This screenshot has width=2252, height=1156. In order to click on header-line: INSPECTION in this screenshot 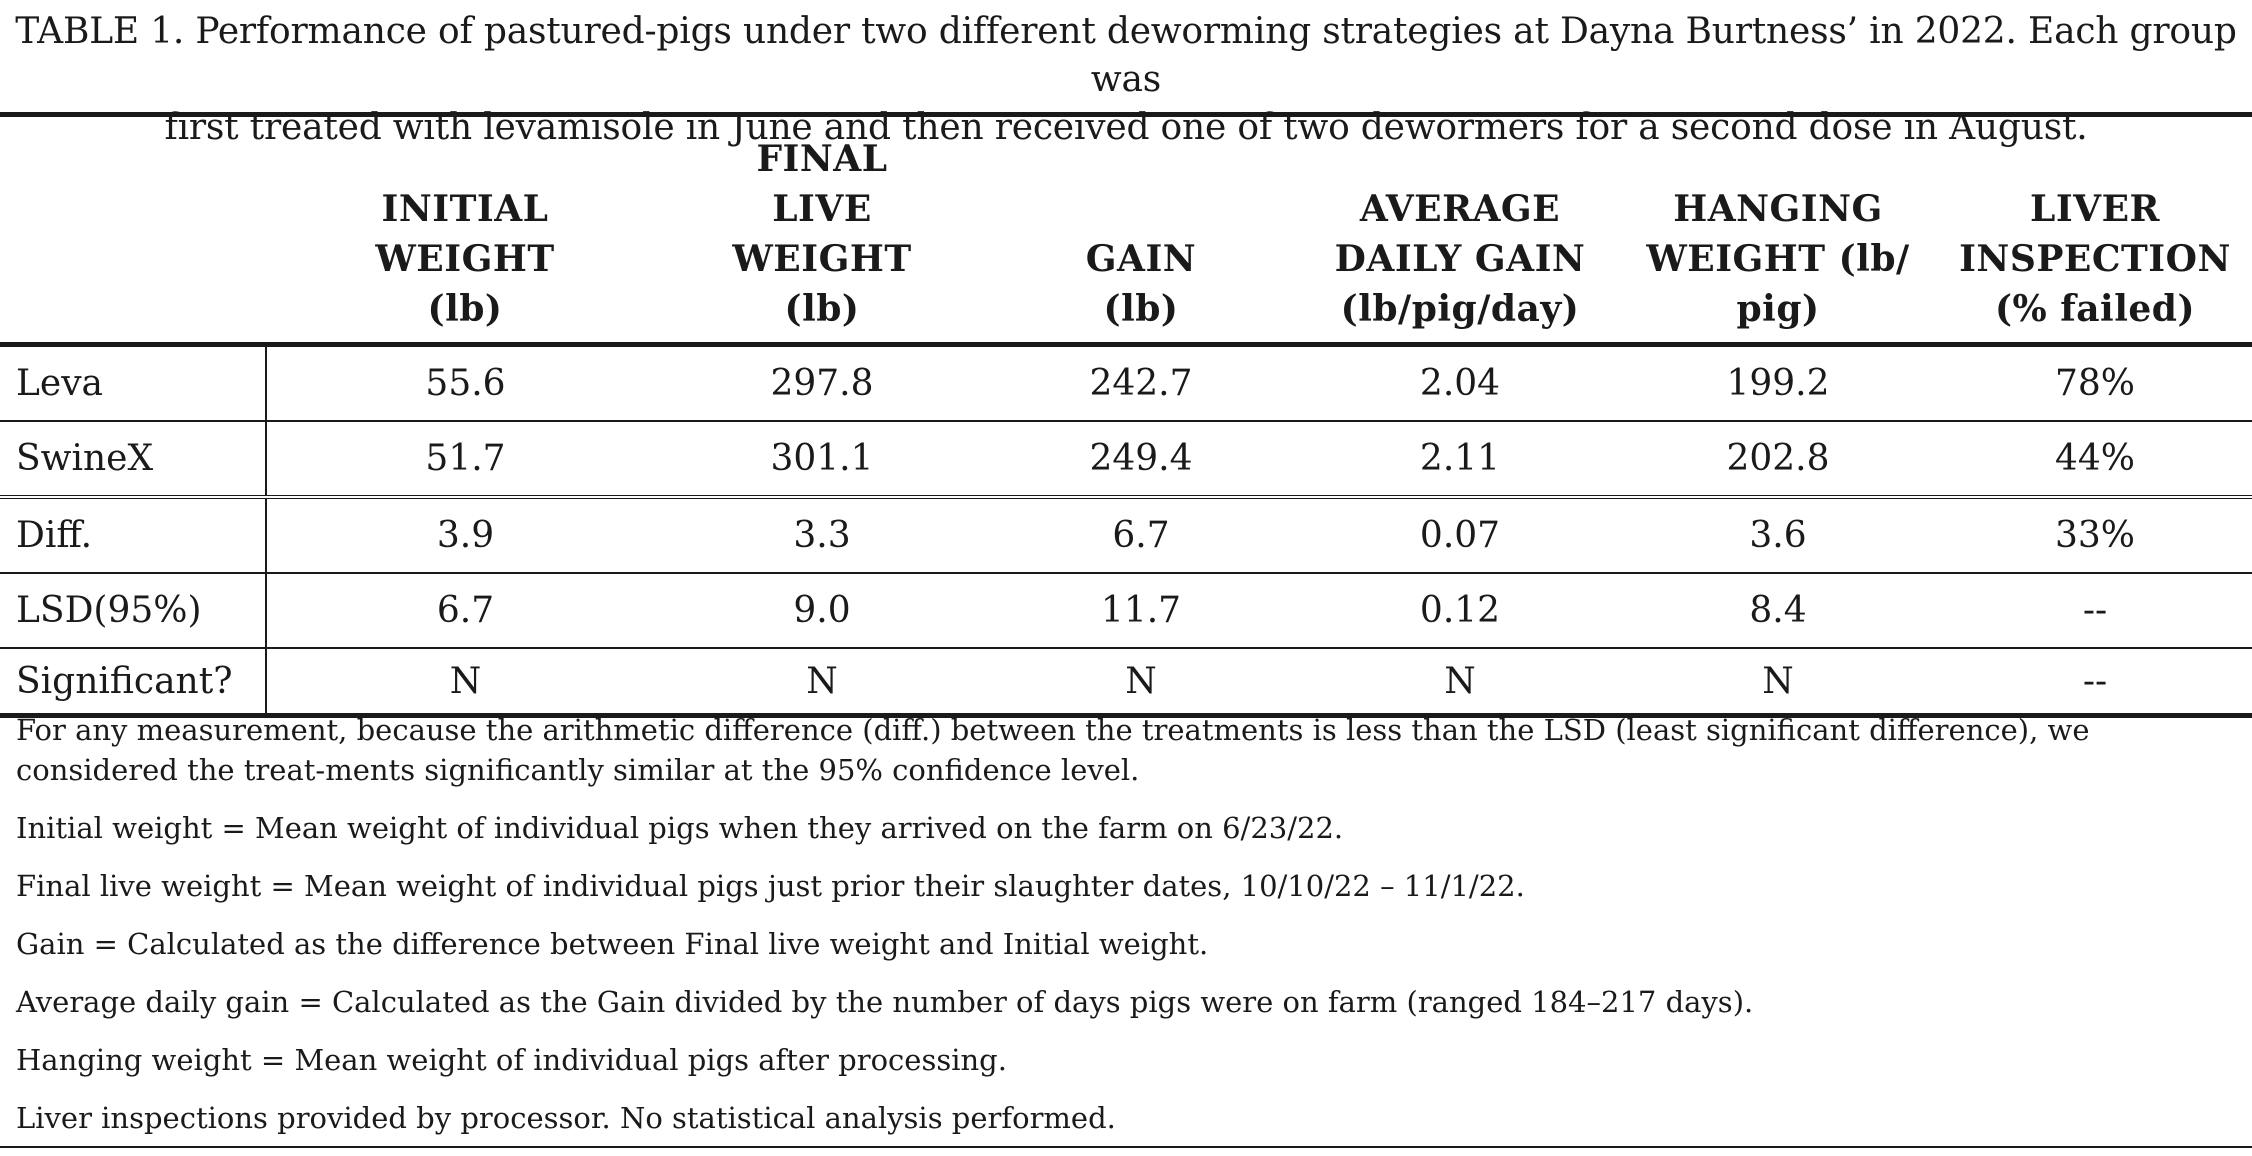, I will do `click(2095, 259)`.